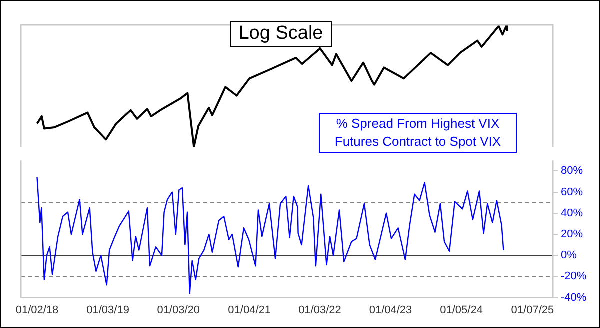  I want to click on y-tick-label: 60%, so click(572, 192).